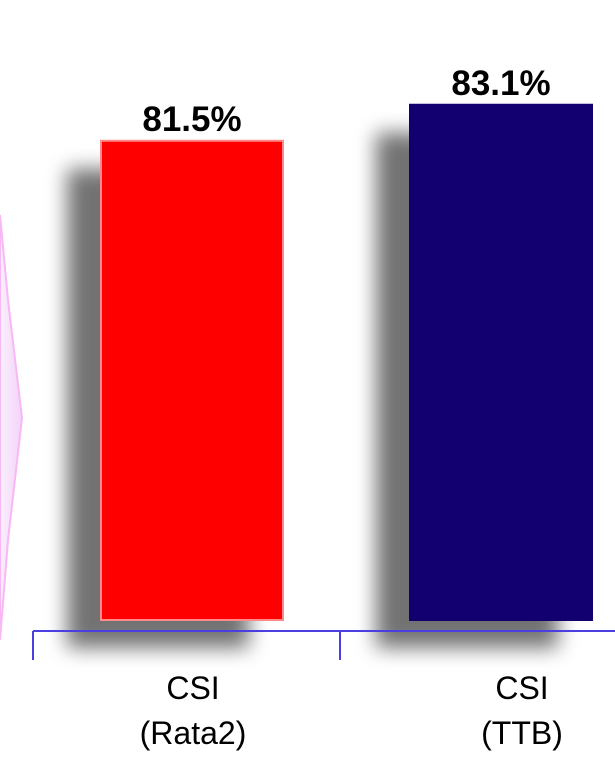  I want to click on left-arrow-shape, so click(12, 427).